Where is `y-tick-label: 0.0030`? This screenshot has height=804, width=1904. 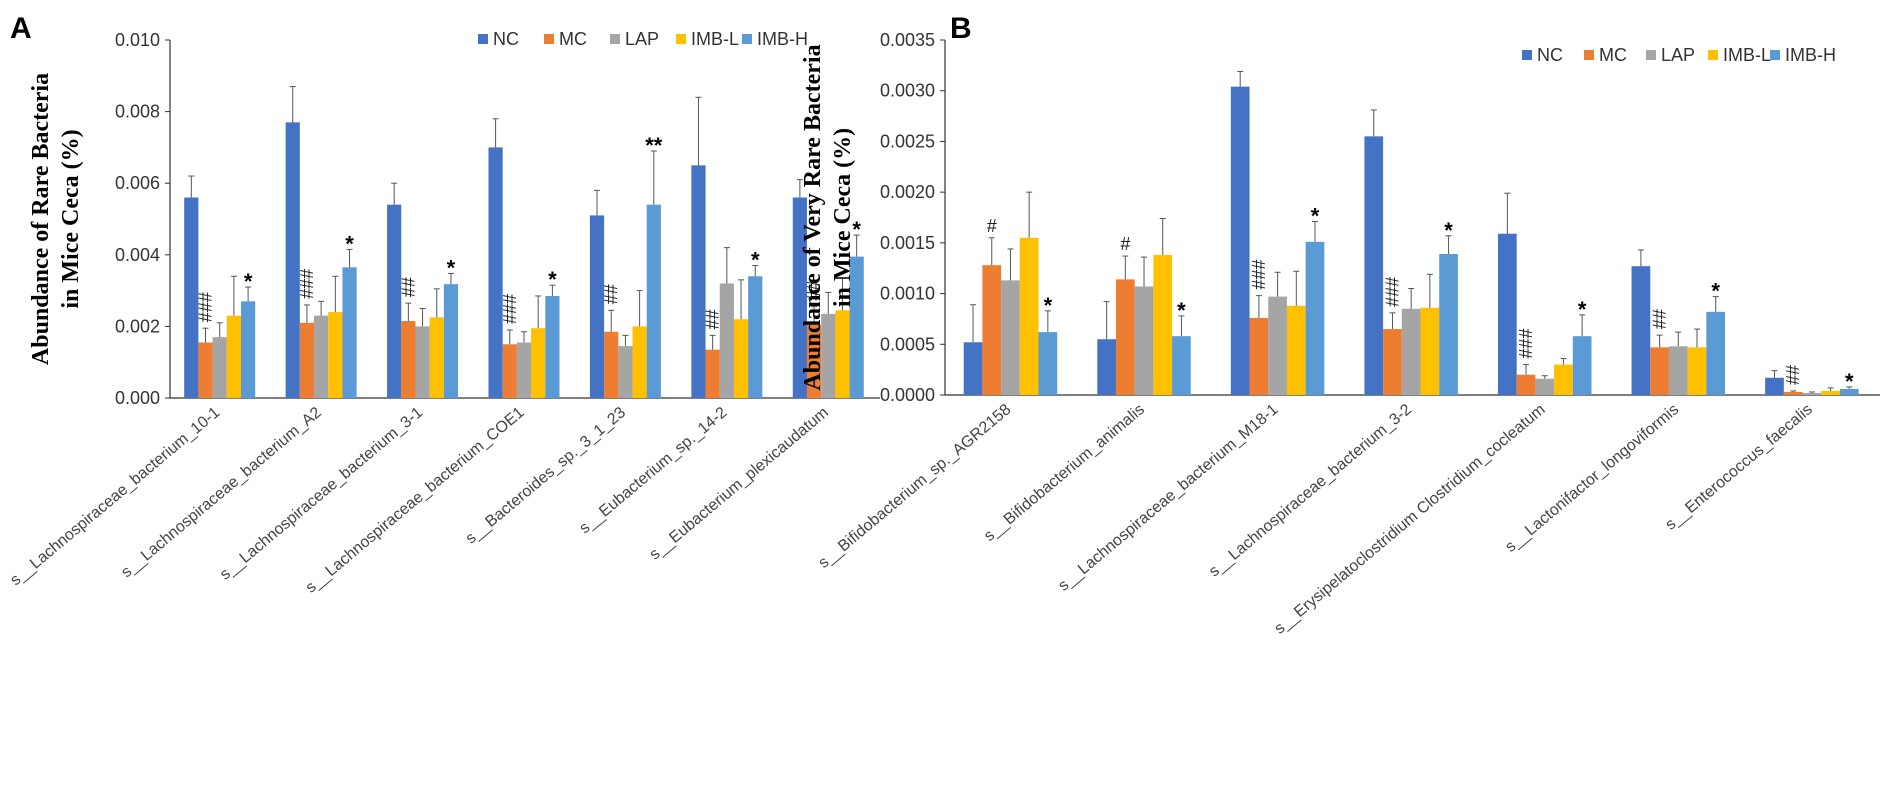
y-tick-label: 0.0030 is located at coordinates (907, 91).